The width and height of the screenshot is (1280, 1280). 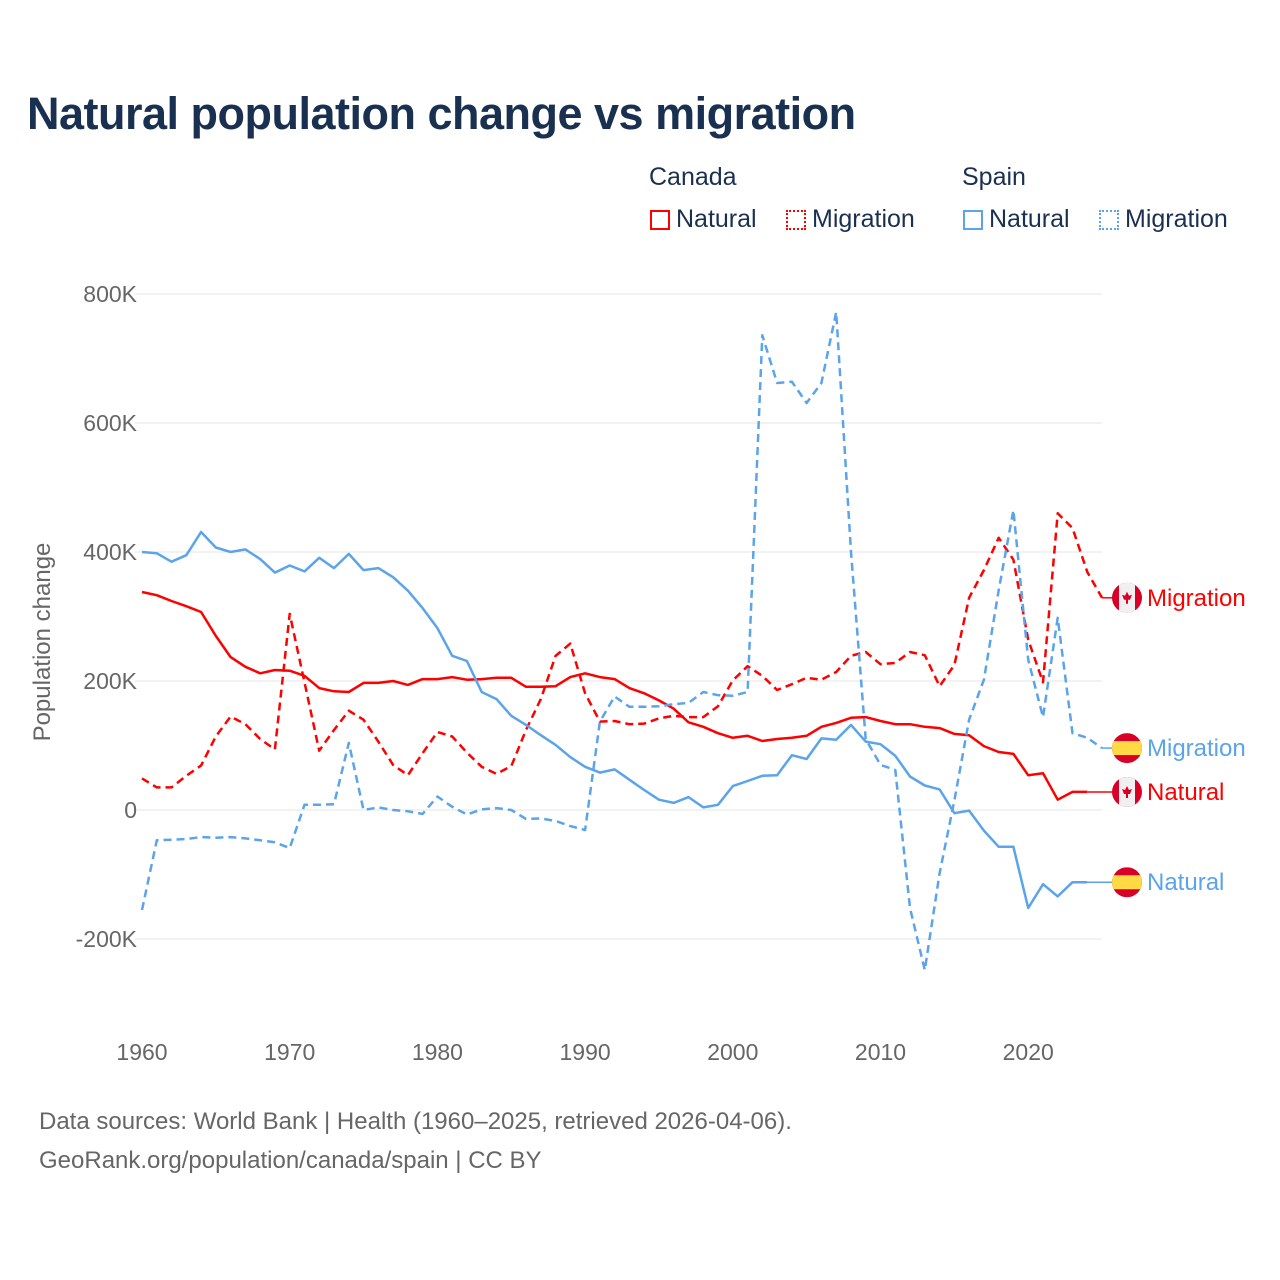 I want to click on legend-group-spain: Spain, so click(x=994, y=177).